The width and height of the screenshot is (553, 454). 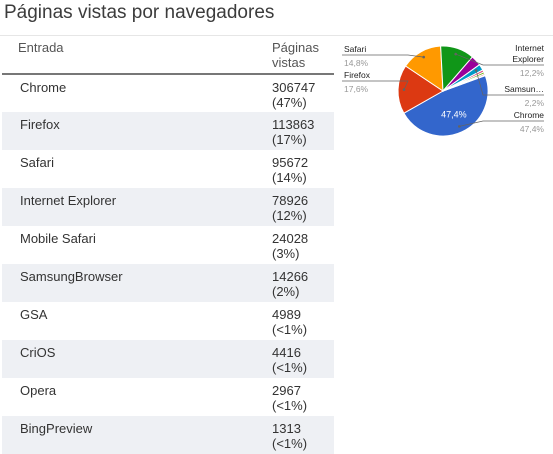 What do you see at coordinates (532, 129) in the screenshot?
I see `callout-percent: 47,4%` at bounding box center [532, 129].